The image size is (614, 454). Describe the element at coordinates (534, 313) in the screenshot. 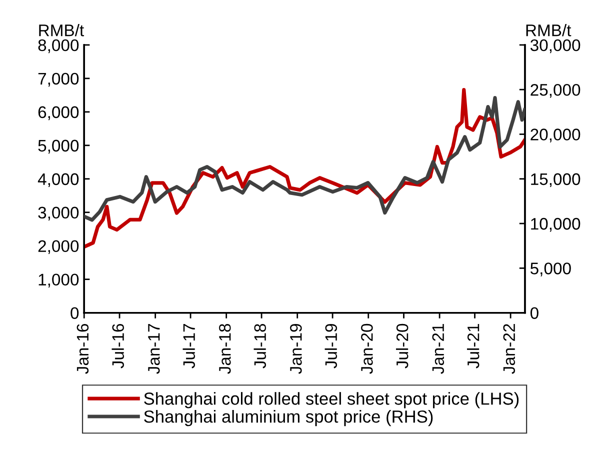

I see `y2-tick-label: 0` at that location.